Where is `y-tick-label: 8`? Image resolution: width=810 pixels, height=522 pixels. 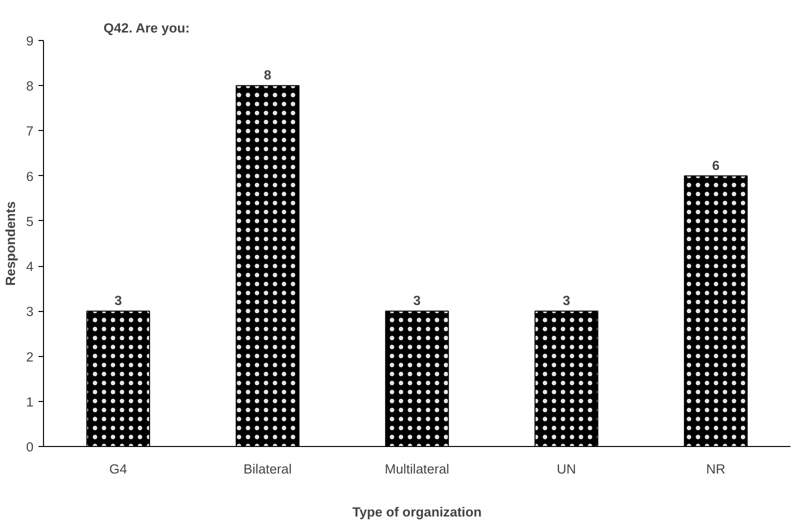
y-tick-label: 8 is located at coordinates (30, 86).